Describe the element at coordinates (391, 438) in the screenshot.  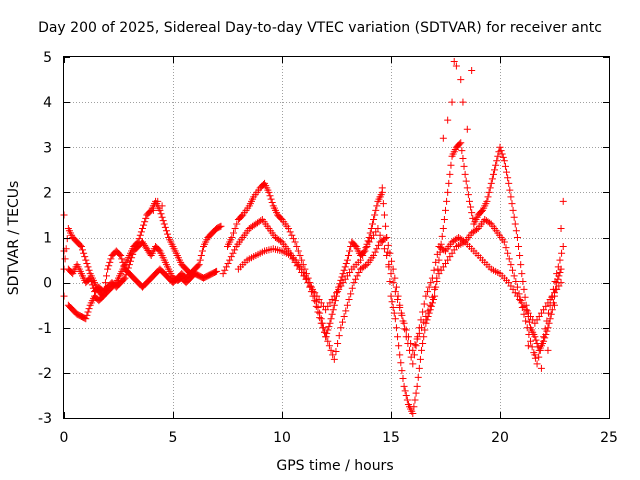
I see `x-tick-label: 15` at that location.